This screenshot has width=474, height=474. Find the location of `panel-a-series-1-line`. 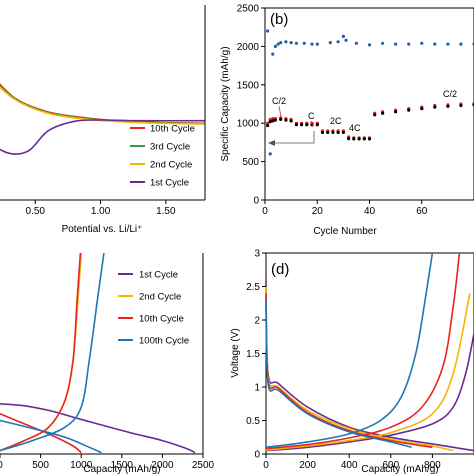

panel-a-series-1-line is located at coordinates (103, 104).